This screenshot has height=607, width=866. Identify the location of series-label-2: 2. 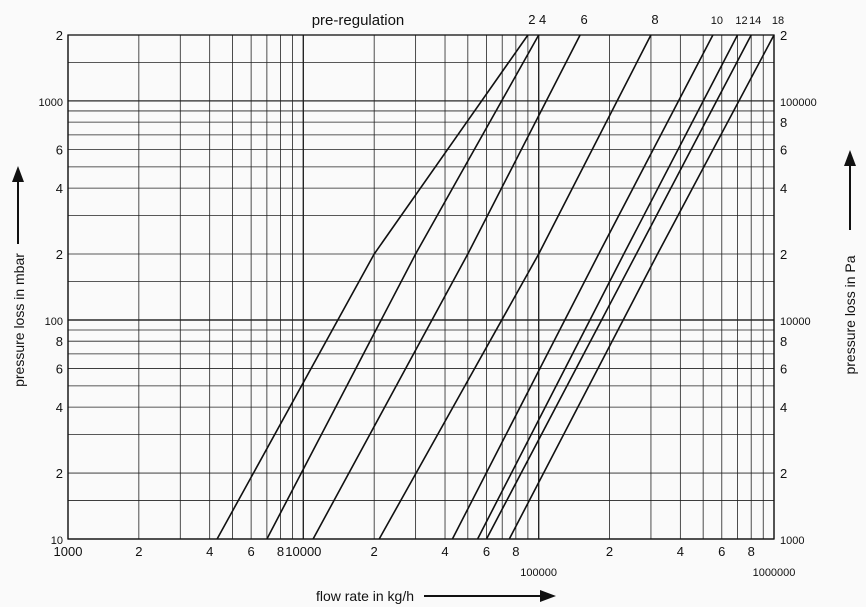
(531, 19).